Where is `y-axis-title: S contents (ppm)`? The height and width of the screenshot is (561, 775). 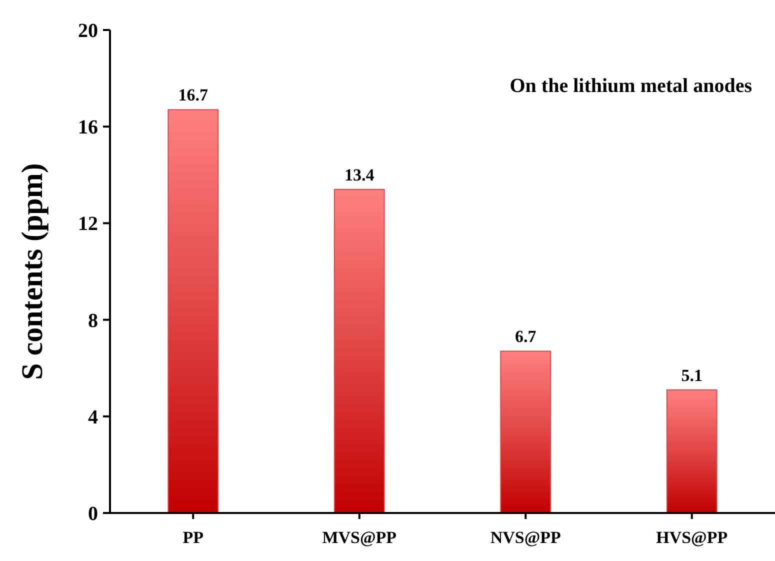 y-axis-title: S contents (ppm) is located at coordinates (32, 271).